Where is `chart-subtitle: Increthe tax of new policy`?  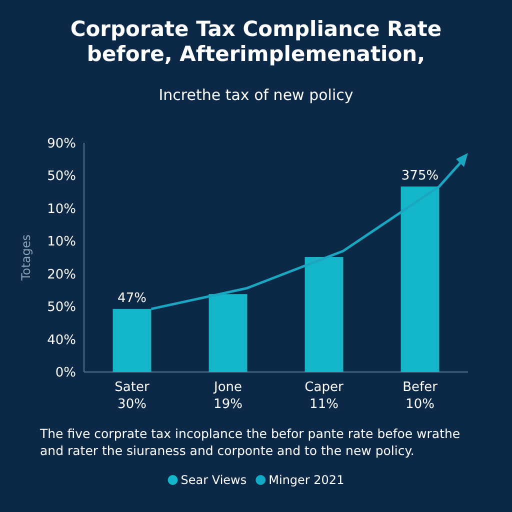 chart-subtitle: Increthe tax of new policy is located at coordinates (256, 95).